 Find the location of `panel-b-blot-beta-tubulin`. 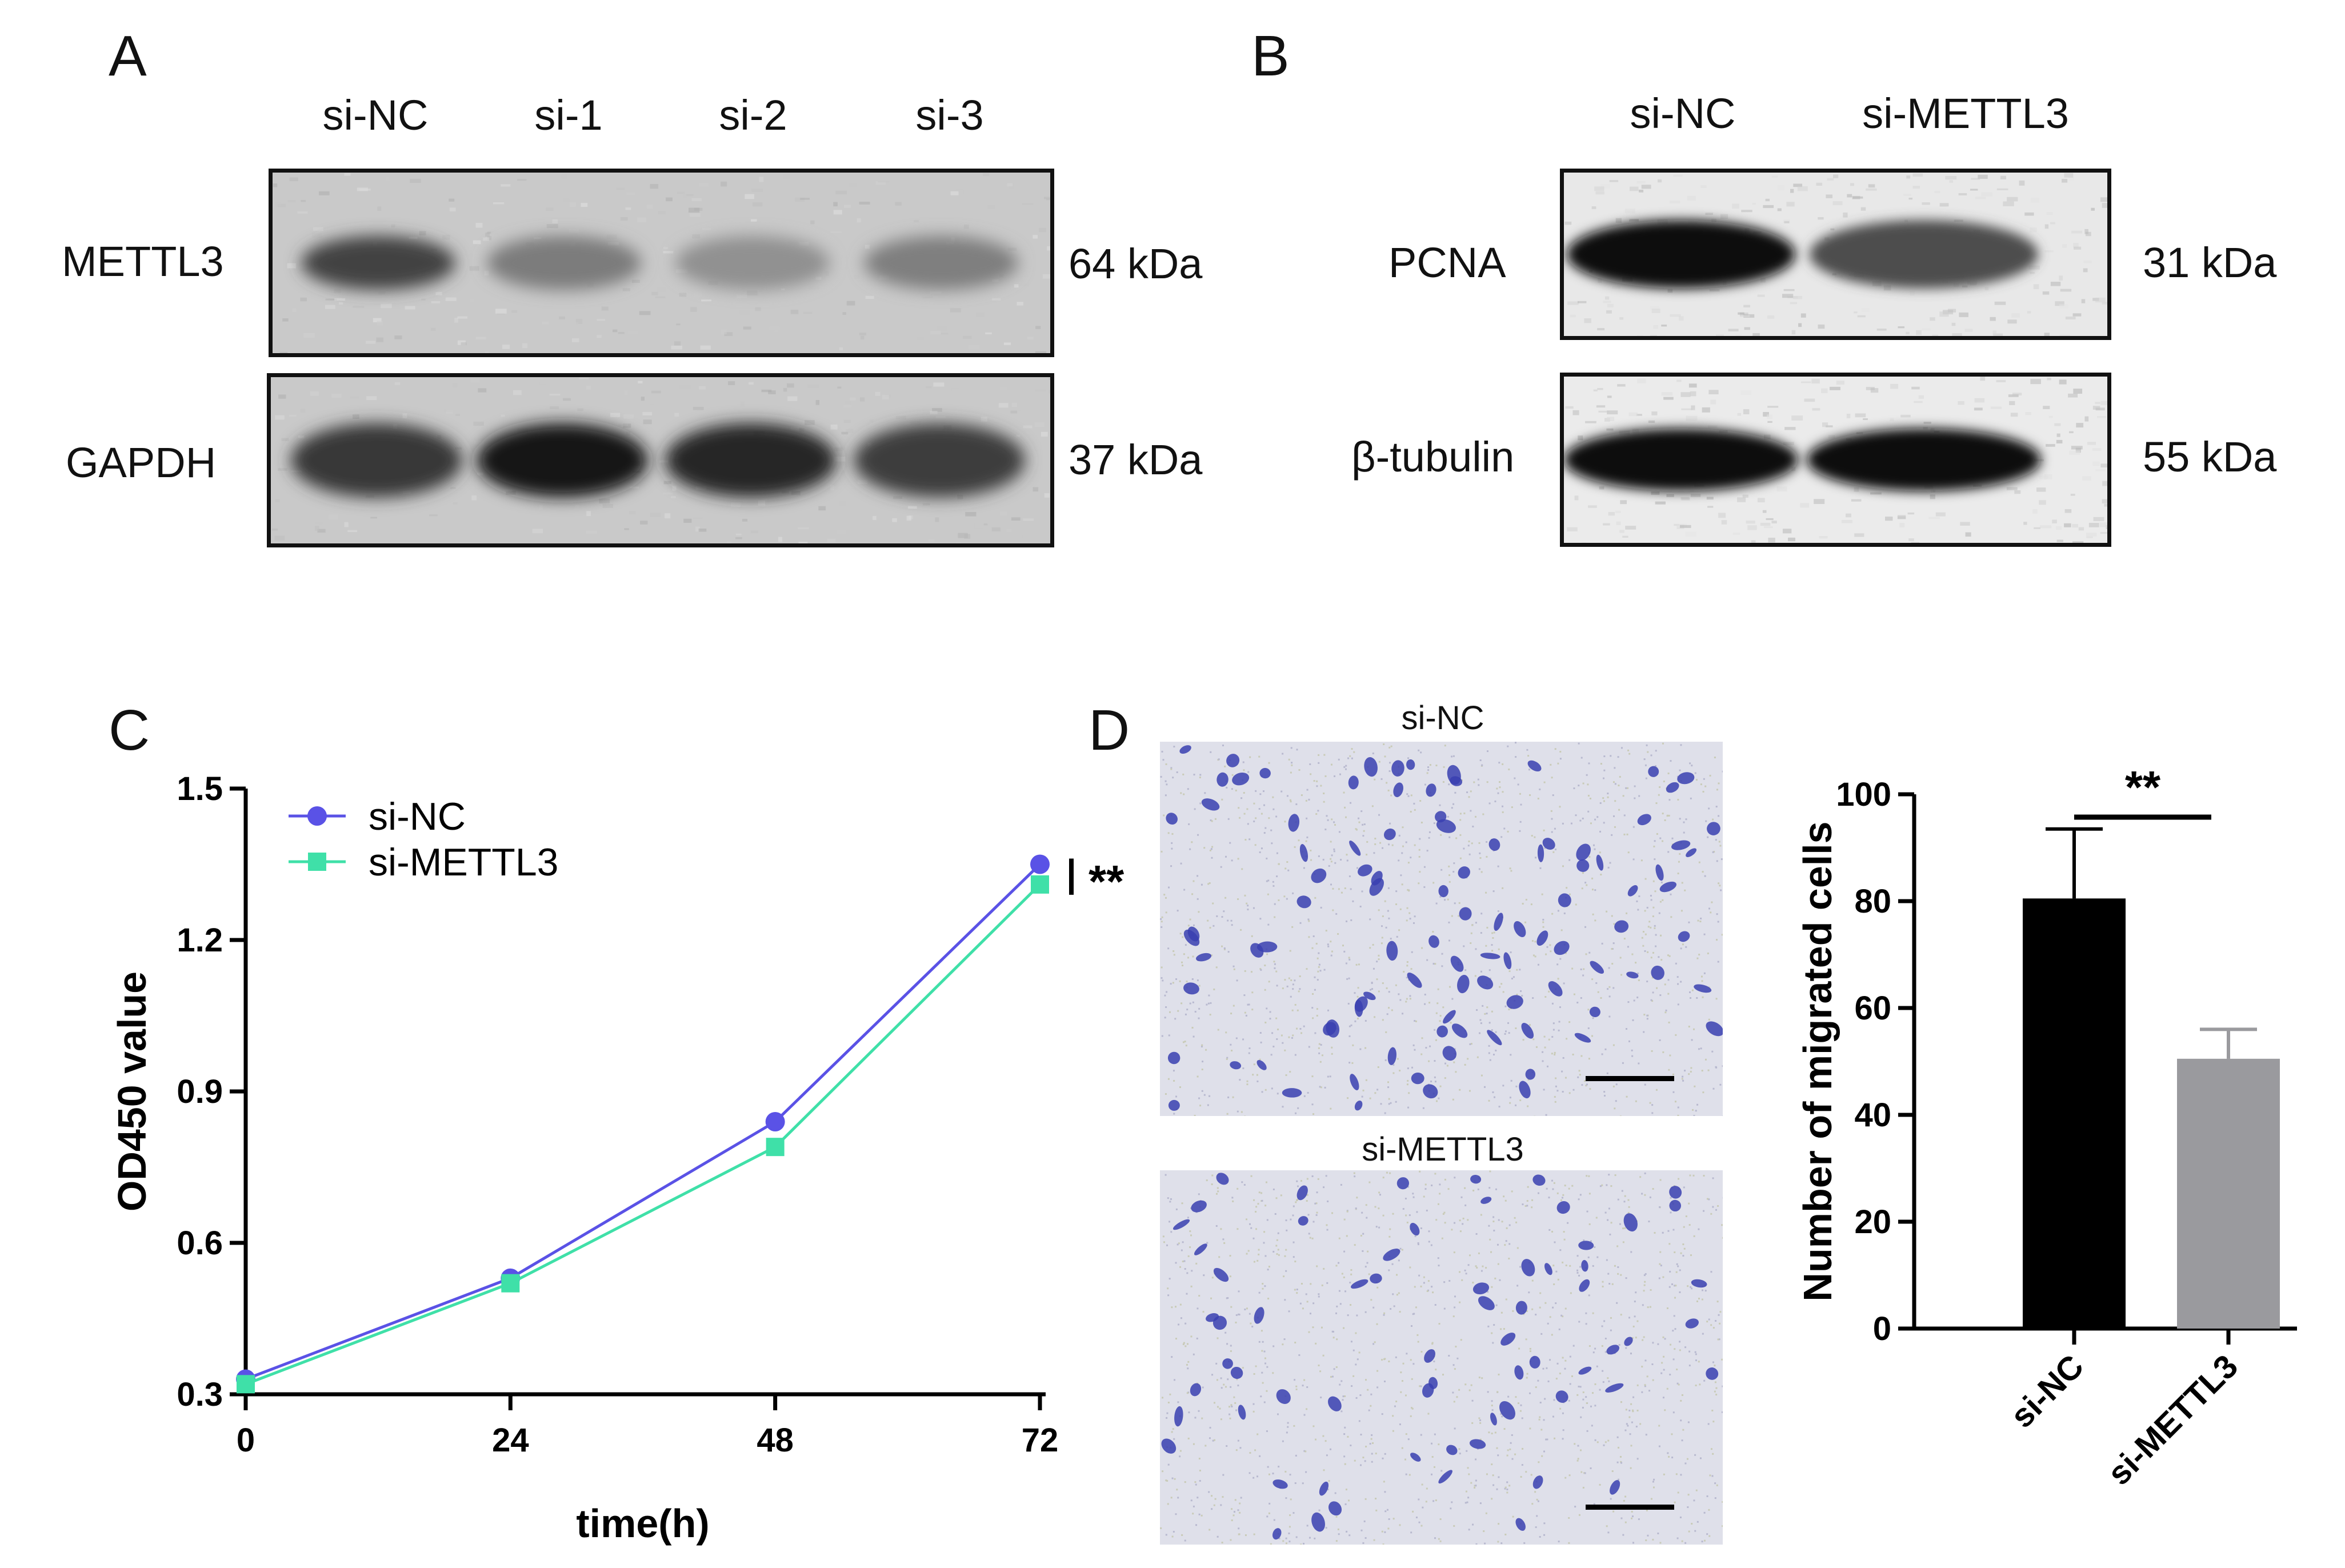

panel-b-blot-beta-tubulin is located at coordinates (1835, 460).